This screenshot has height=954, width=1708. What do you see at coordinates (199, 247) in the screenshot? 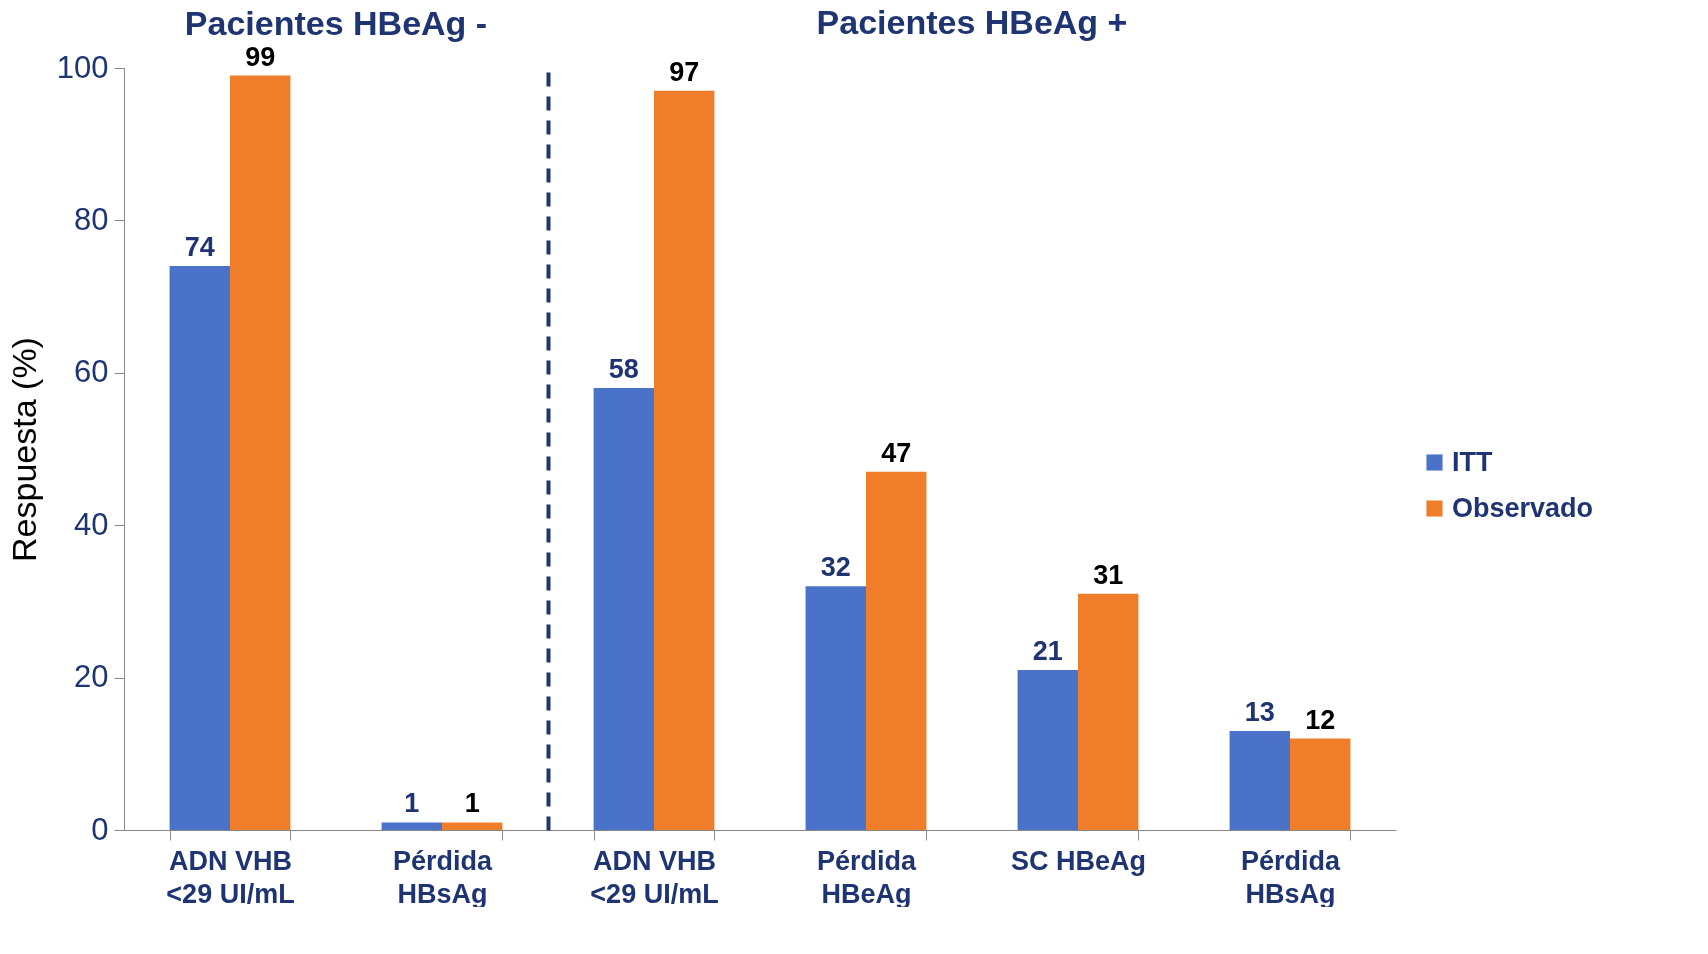
I see `data-label: 74` at bounding box center [199, 247].